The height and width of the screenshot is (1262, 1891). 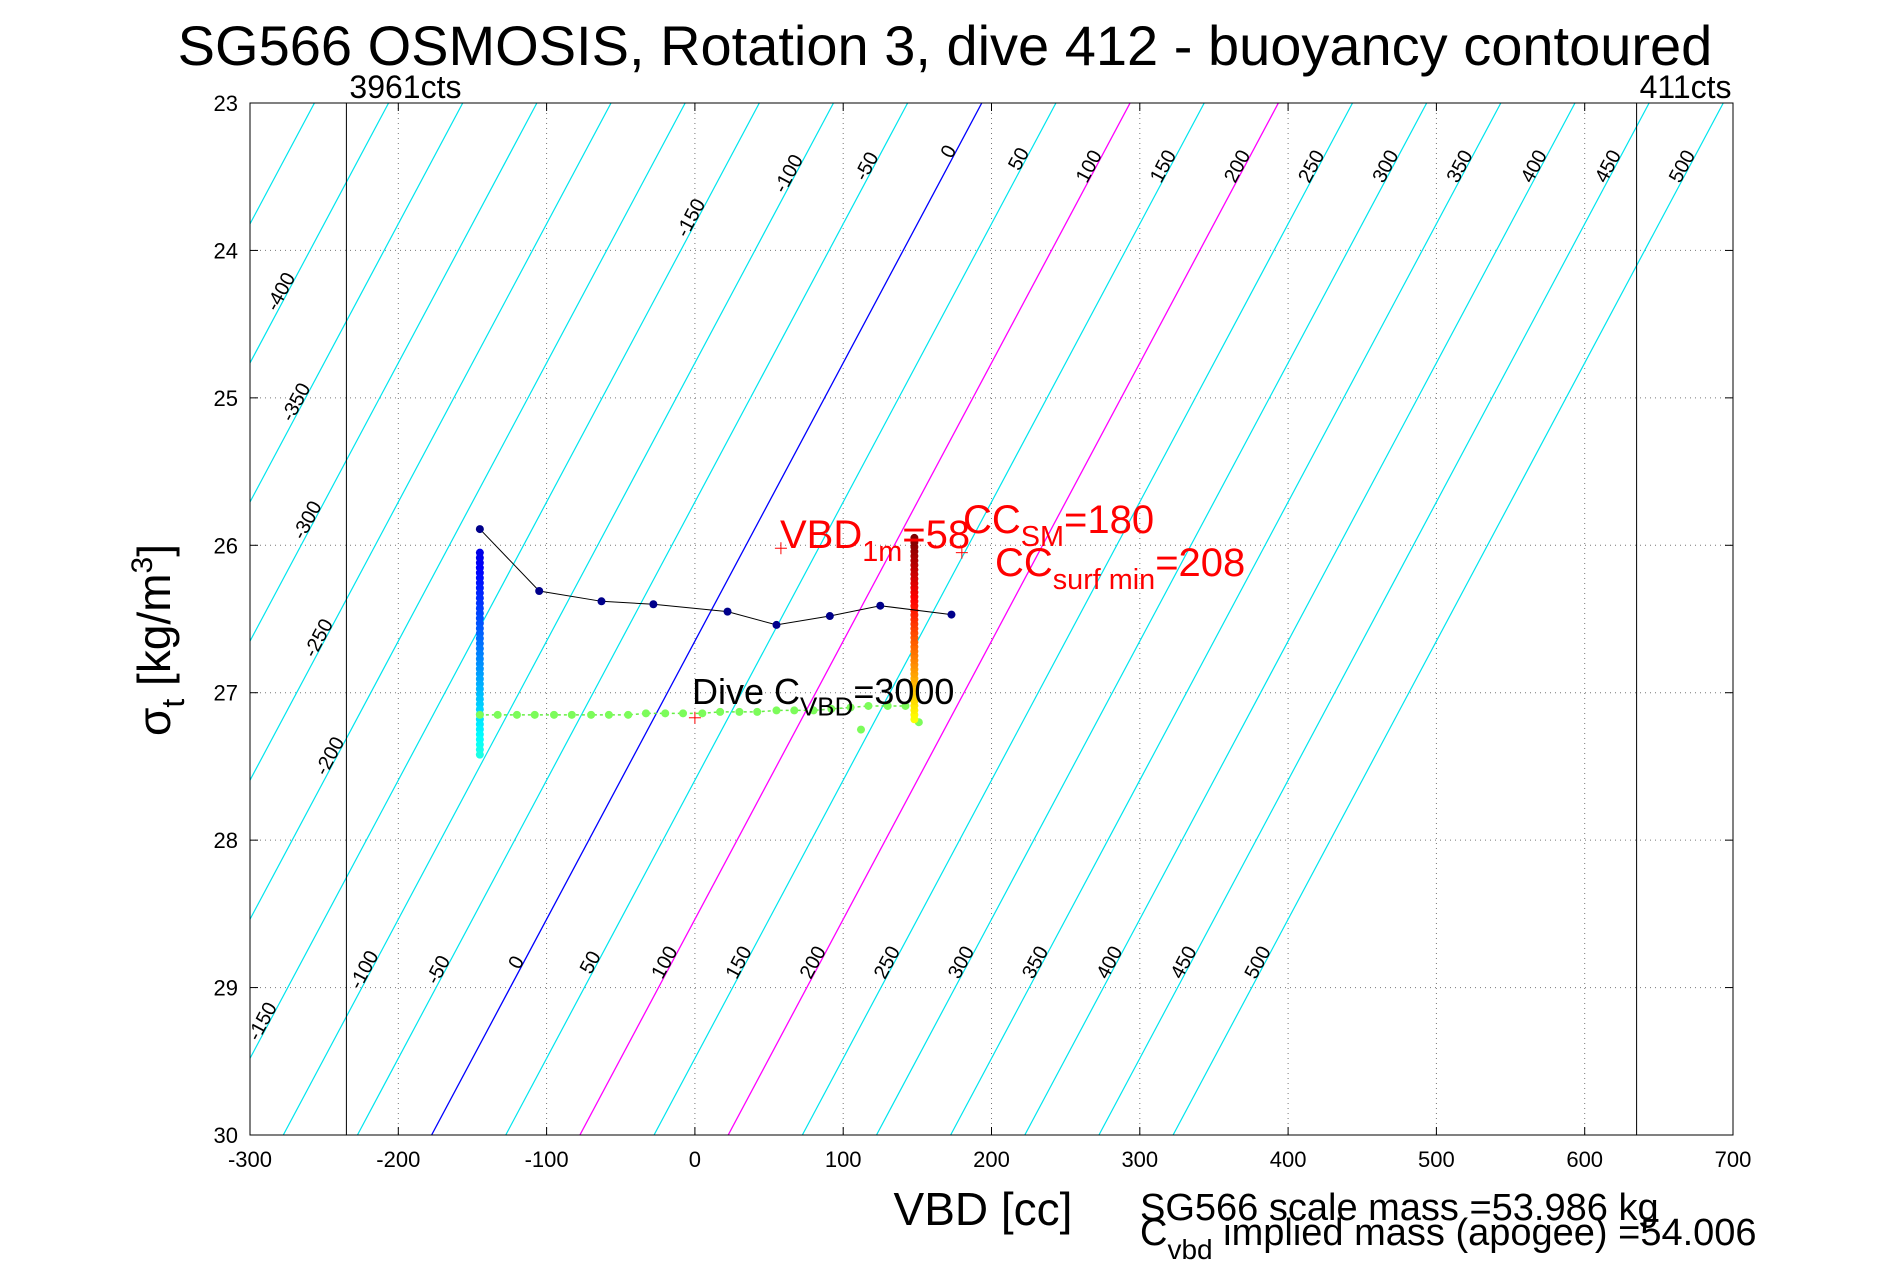 What do you see at coordinates (914, 537) in the screenshot?
I see `climb-point` at bounding box center [914, 537].